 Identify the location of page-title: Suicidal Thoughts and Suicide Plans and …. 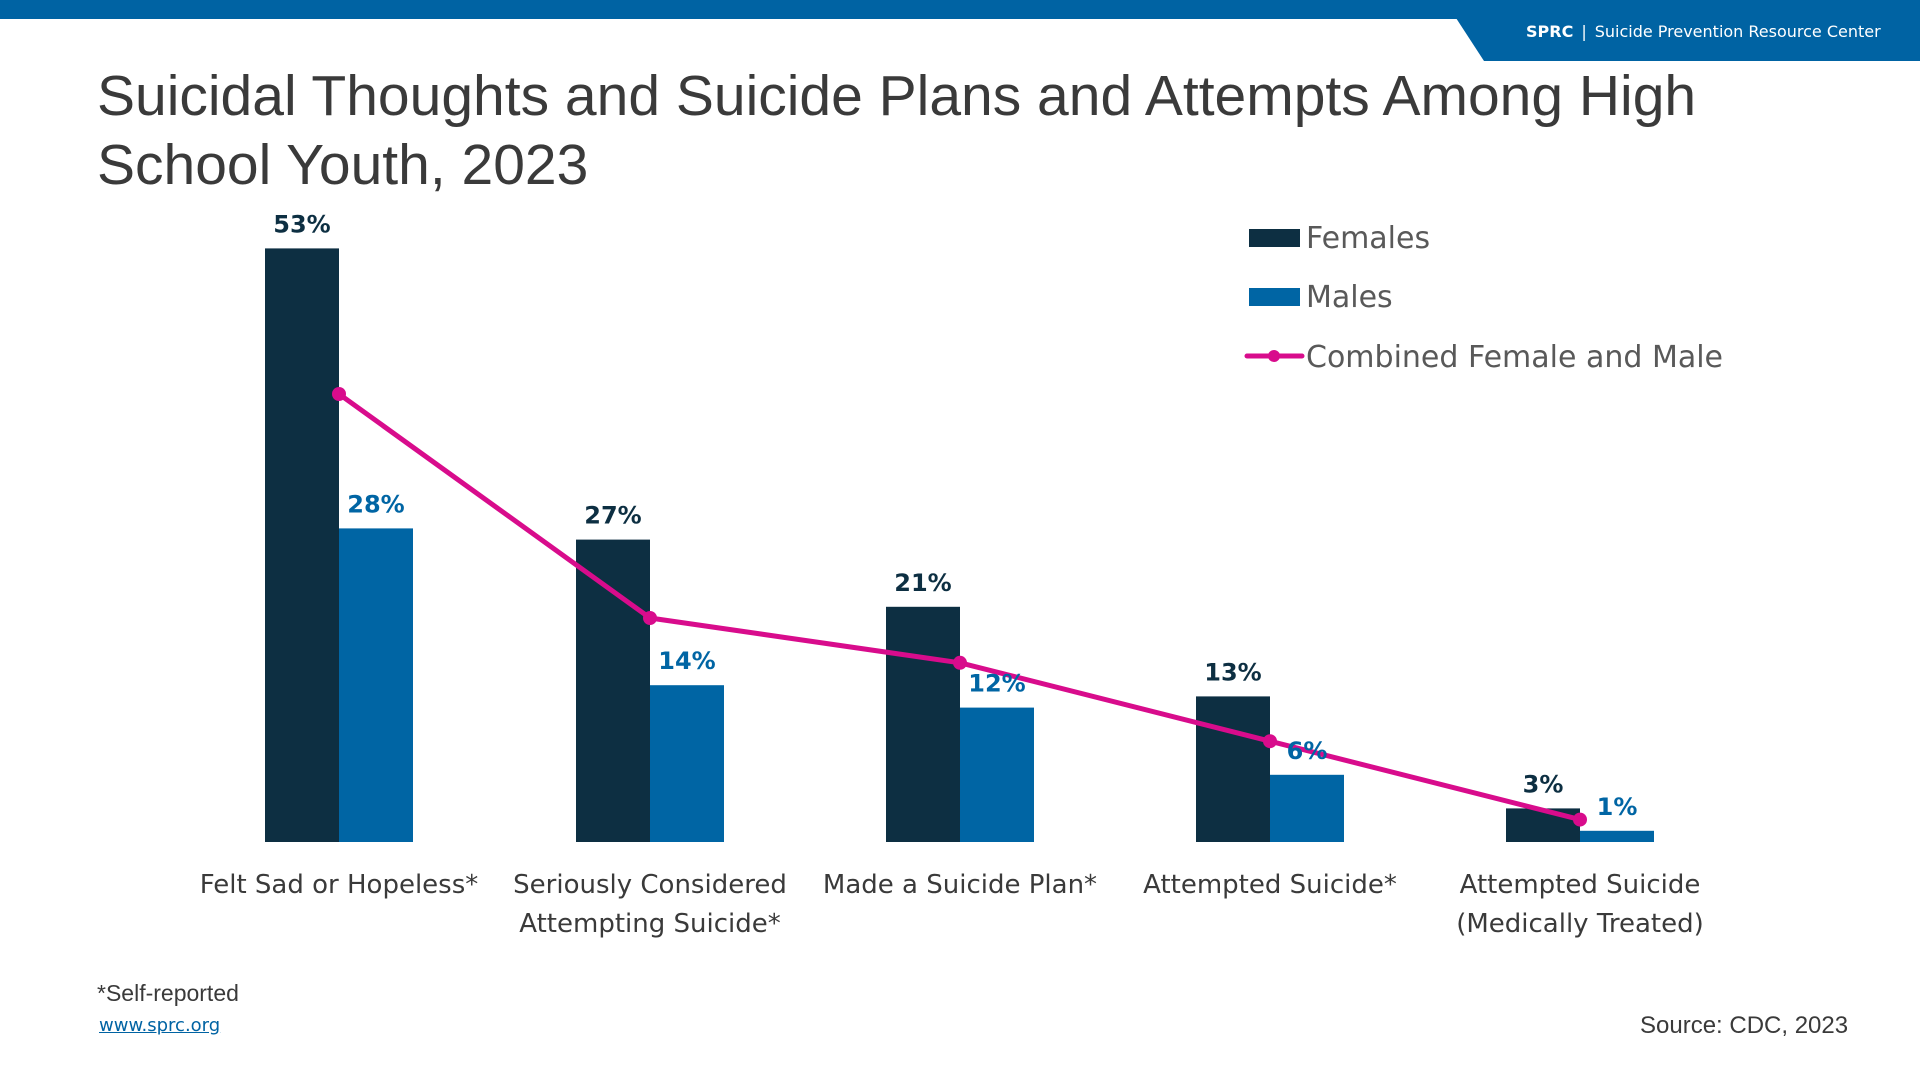
(897, 130).